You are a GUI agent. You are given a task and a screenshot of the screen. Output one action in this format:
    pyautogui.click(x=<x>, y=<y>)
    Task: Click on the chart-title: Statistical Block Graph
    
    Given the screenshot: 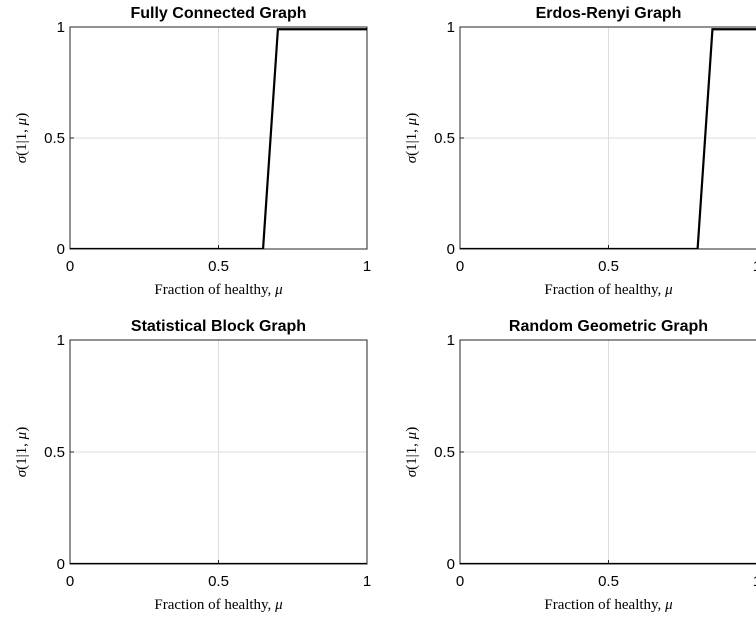 What is the action you would take?
    pyautogui.click(x=218, y=326)
    